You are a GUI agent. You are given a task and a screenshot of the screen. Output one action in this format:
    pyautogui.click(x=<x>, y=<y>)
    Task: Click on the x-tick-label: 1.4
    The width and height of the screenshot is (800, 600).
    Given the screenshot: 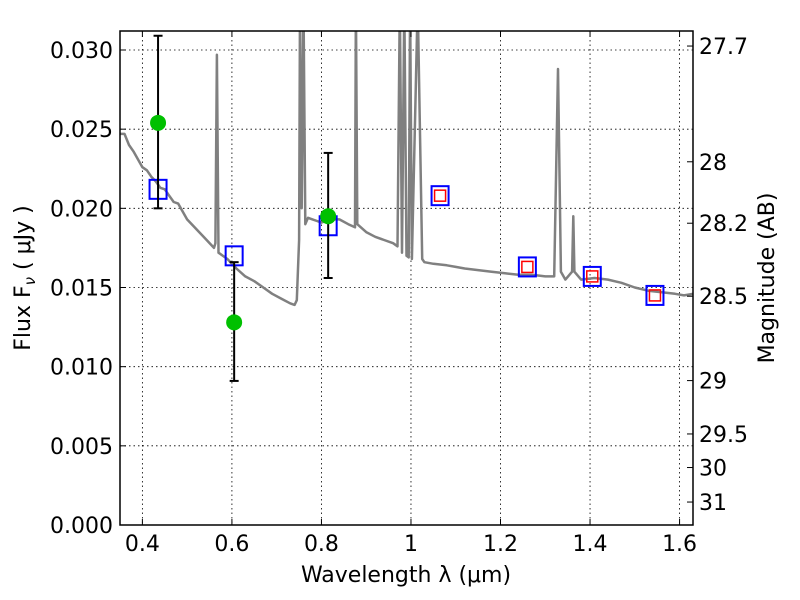 What is the action you would take?
    pyautogui.click(x=590, y=544)
    